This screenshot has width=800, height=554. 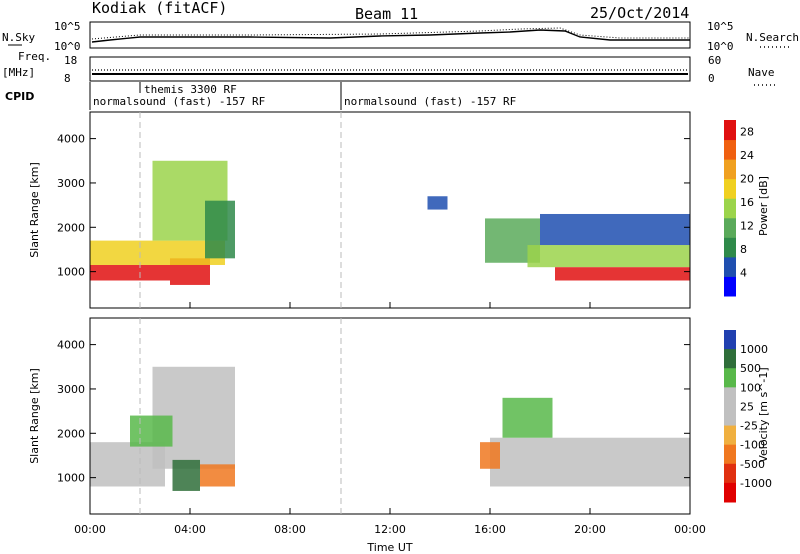 I want to click on time-axis-label: Time UT, so click(x=389, y=547).